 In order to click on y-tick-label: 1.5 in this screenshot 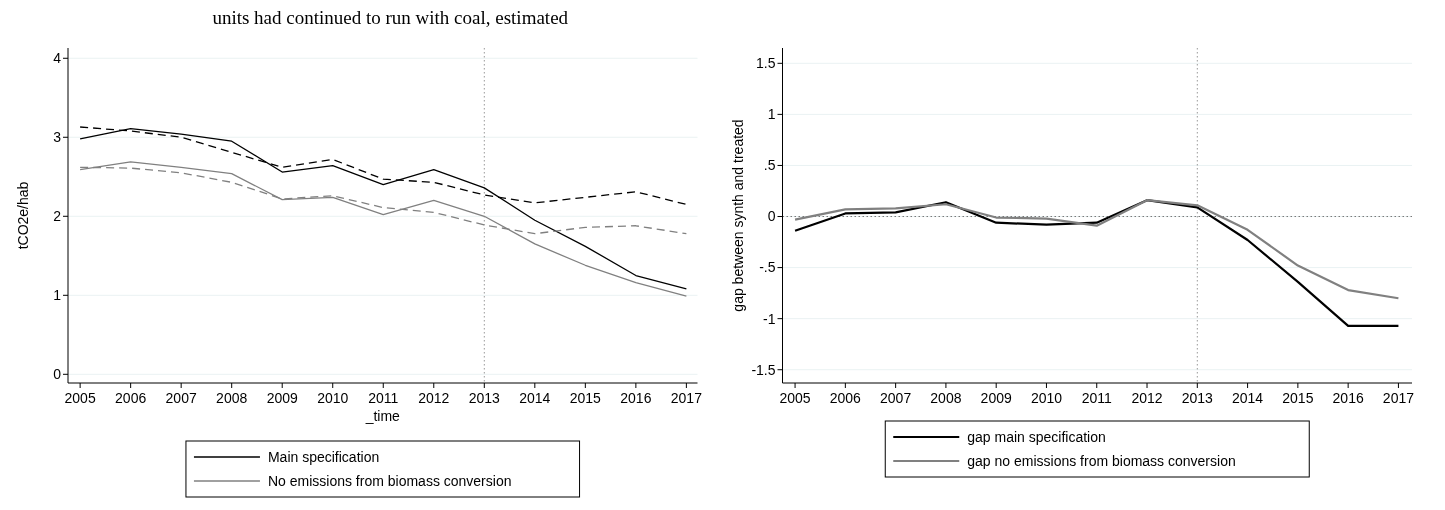, I will do `click(766, 63)`.